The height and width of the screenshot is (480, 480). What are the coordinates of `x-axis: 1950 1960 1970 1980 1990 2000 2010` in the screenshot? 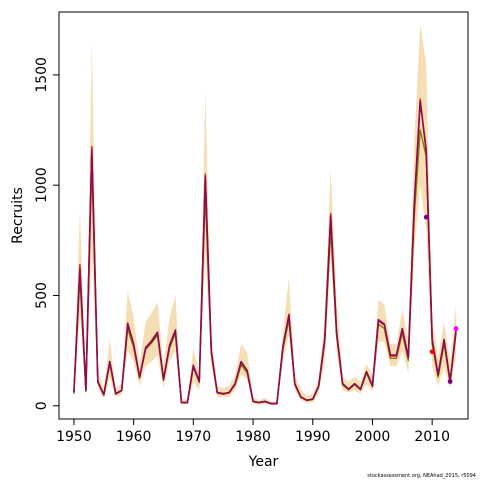 It's located at (253, 432).